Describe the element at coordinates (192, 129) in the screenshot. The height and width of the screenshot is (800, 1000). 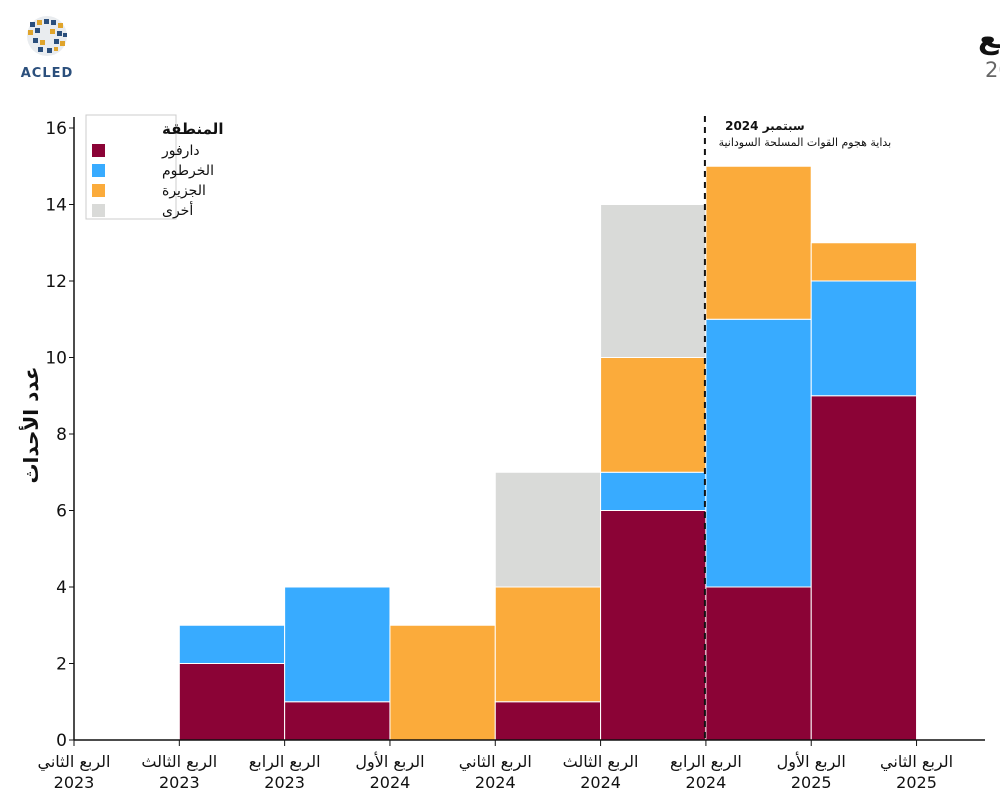
I see `legend-title: المنطقة` at that location.